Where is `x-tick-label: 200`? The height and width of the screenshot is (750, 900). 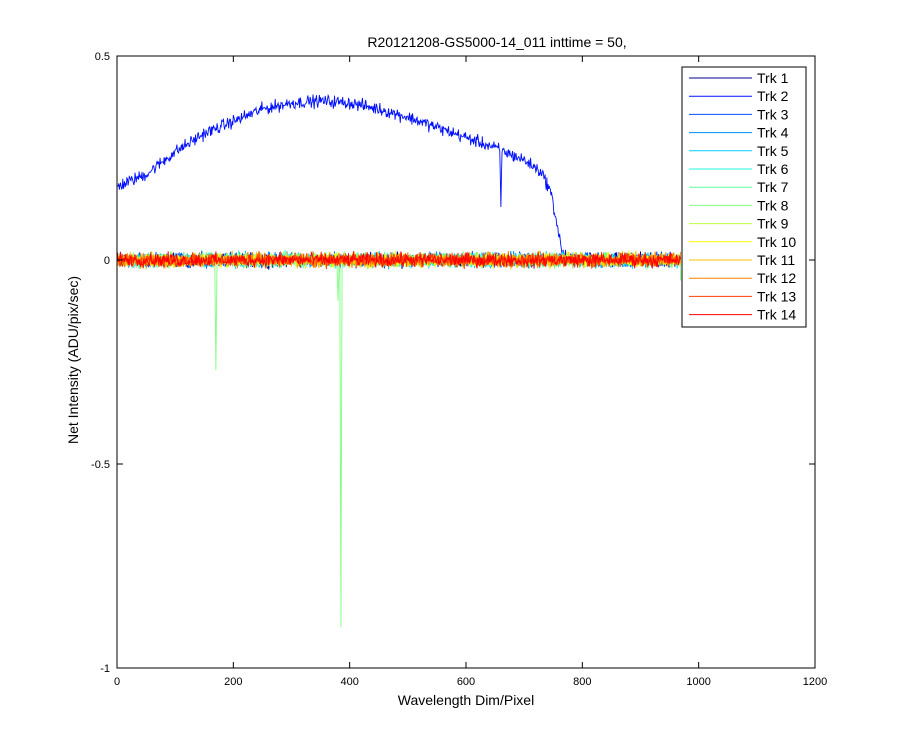
x-tick-label: 200 is located at coordinates (233, 682).